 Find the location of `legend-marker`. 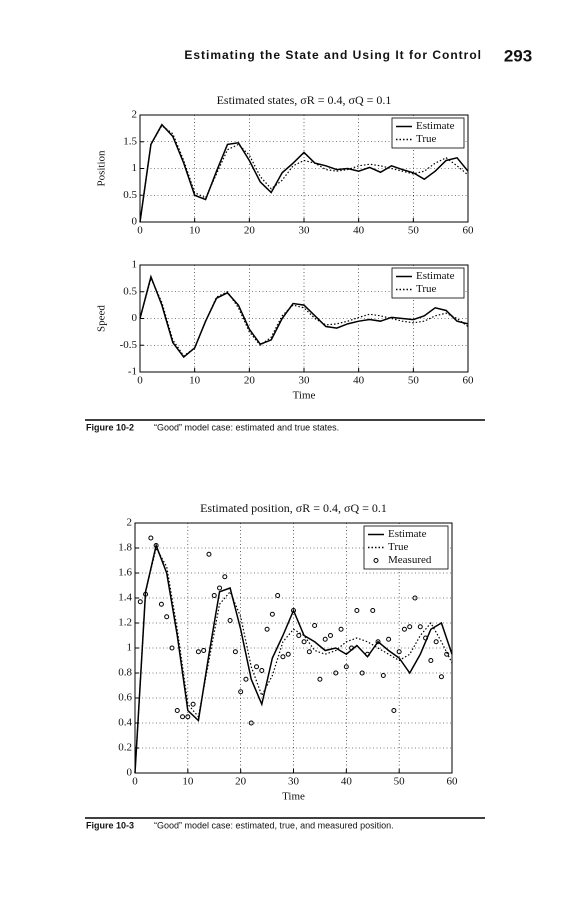

legend-marker is located at coordinates (376, 560).